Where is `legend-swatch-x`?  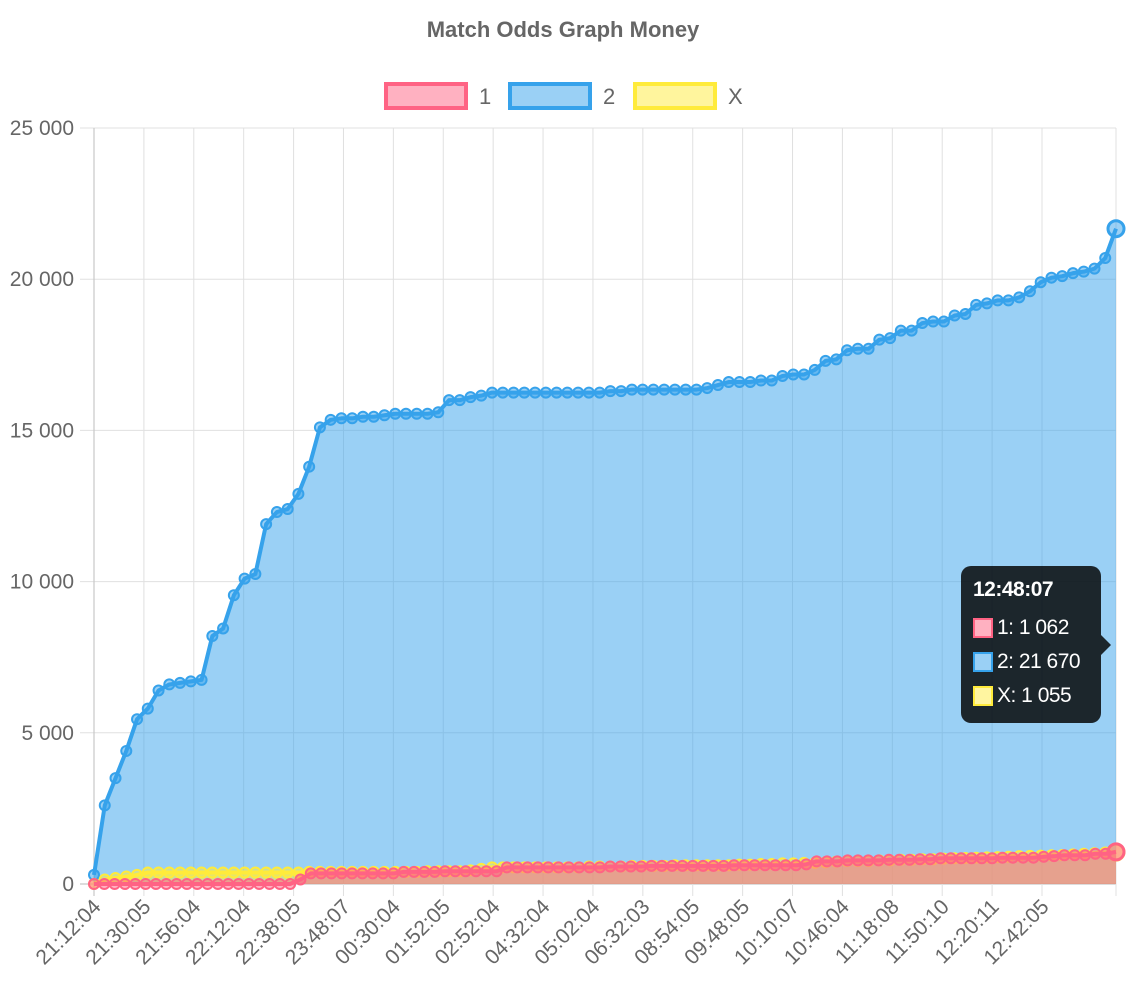
legend-swatch-x is located at coordinates (675, 96).